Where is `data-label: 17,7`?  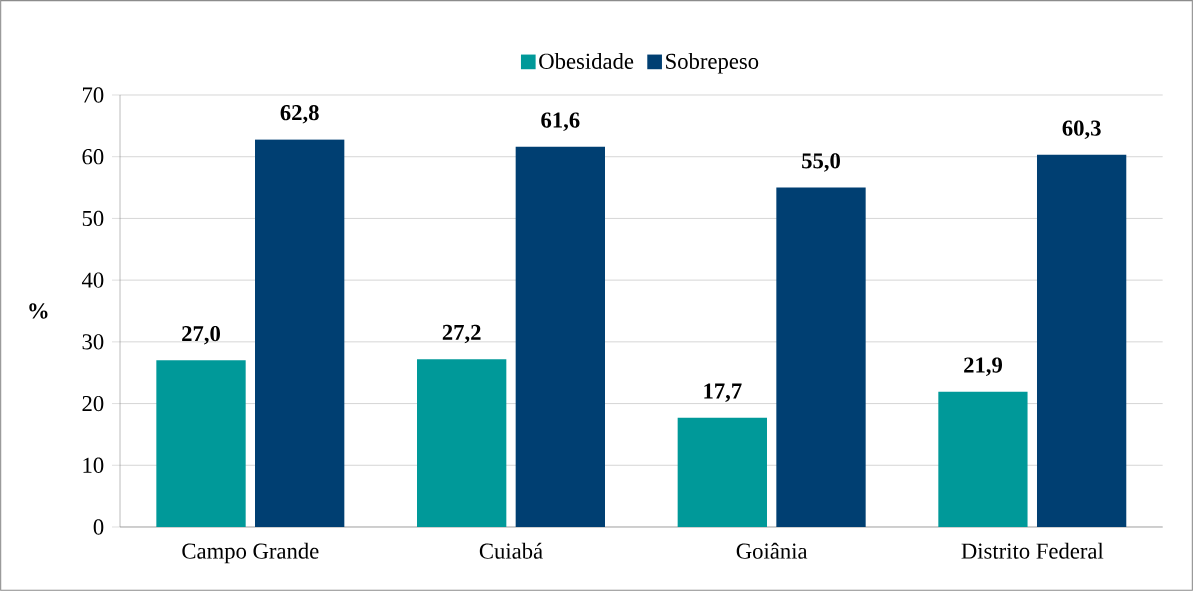
data-label: 17,7 is located at coordinates (723, 392).